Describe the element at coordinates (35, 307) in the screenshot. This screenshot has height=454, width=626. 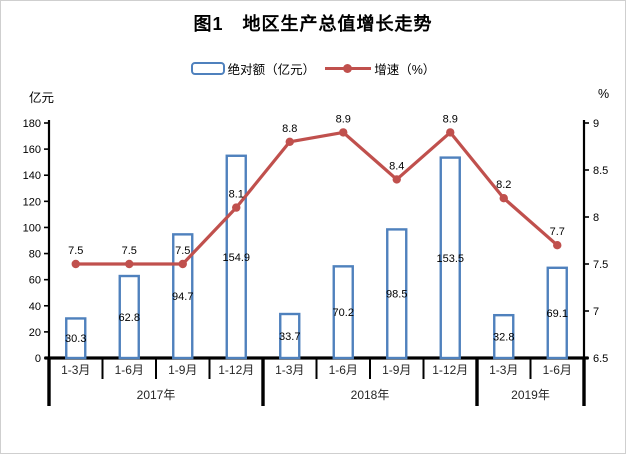
I see `y-axis-left-tick-label: 40` at that location.